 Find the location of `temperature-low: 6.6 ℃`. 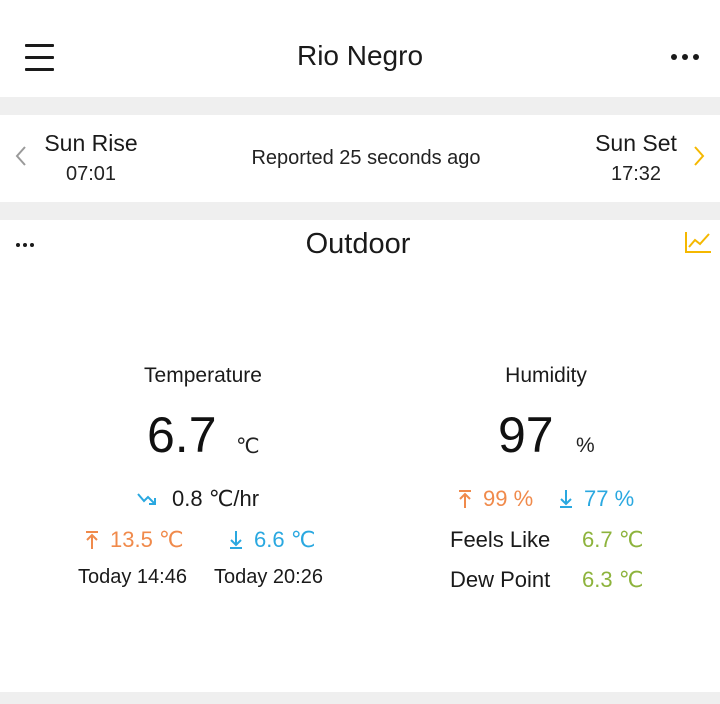

temperature-low: 6.6 ℃ is located at coordinates (285, 539).